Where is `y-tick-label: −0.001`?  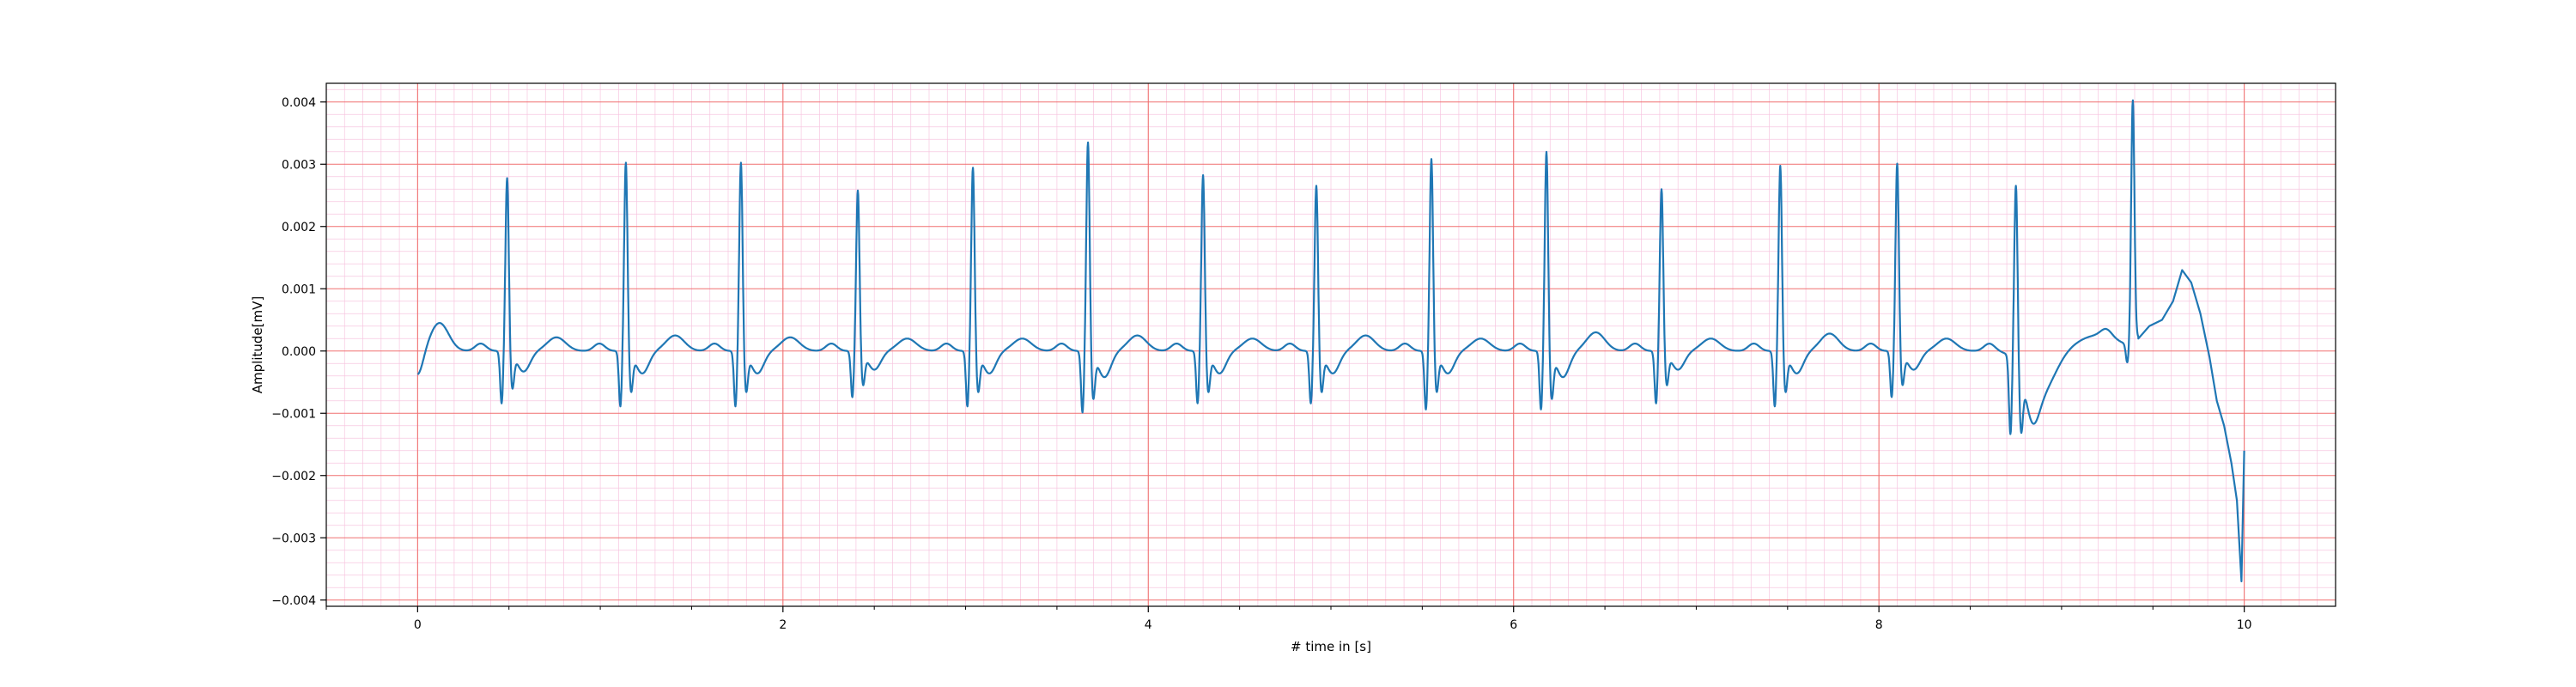
y-tick-label: −0.001 is located at coordinates (293, 414).